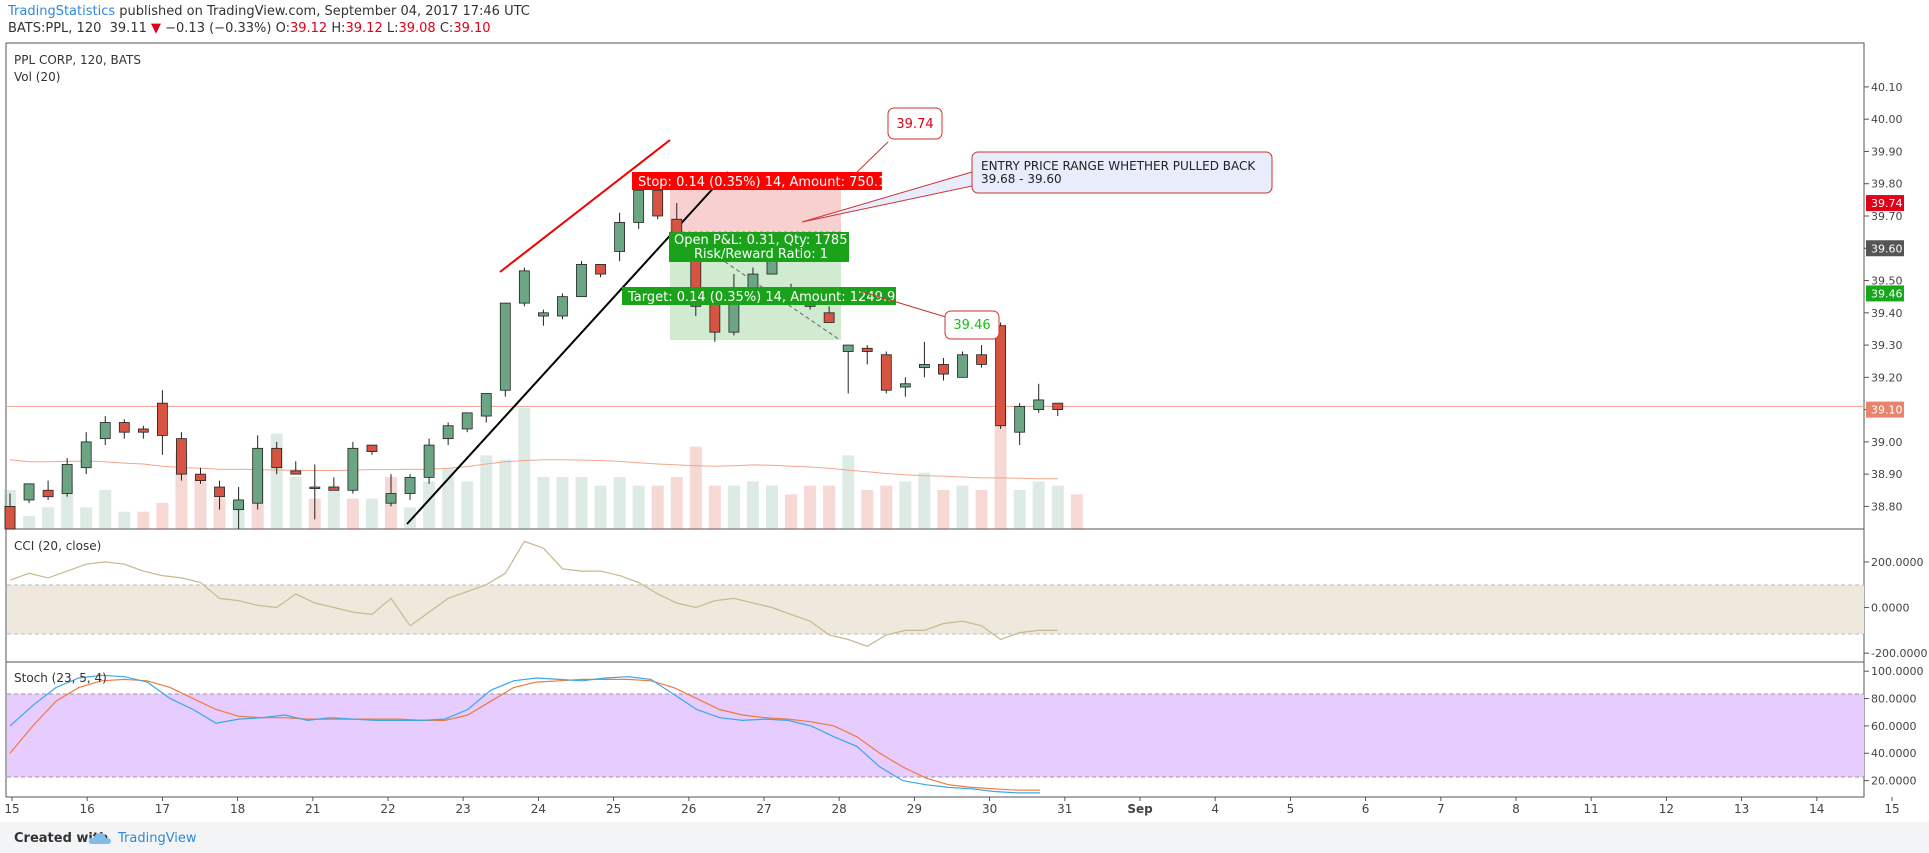 This screenshot has width=1929, height=853. What do you see at coordinates (1666, 809) in the screenshot?
I see `time-tick-label: 12` at bounding box center [1666, 809].